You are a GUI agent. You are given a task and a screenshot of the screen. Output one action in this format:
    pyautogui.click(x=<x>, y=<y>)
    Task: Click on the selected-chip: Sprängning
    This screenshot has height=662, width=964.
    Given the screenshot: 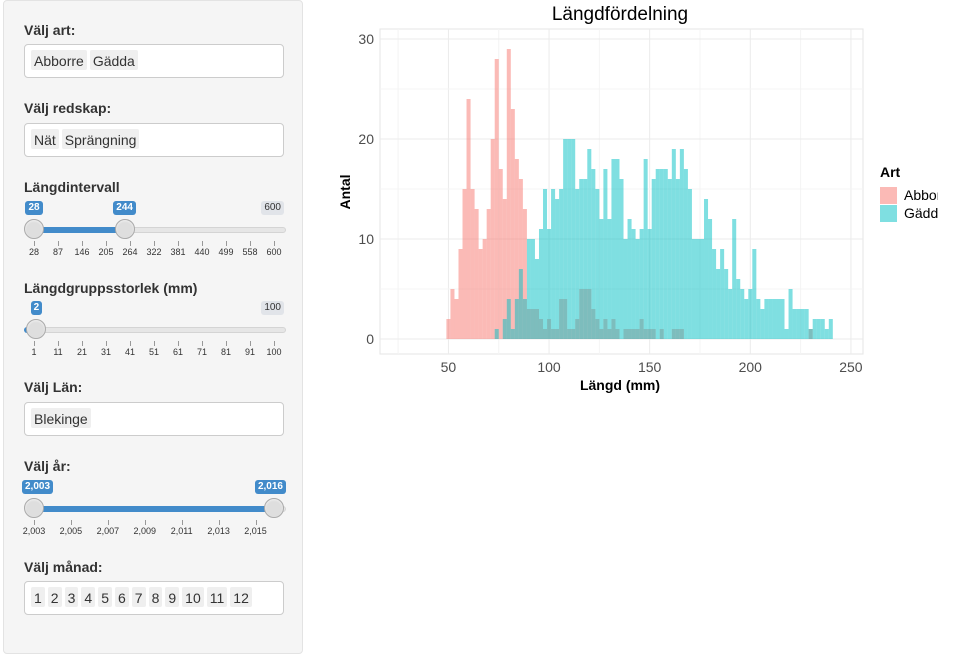 What is the action you would take?
    pyautogui.click(x=100, y=139)
    